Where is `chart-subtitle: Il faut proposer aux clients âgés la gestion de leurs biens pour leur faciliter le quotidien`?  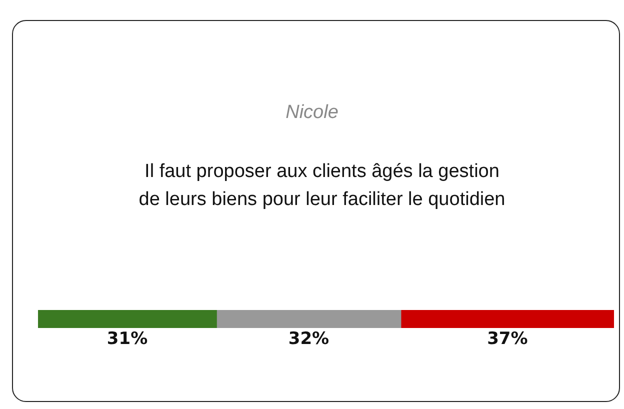 chart-subtitle: Il faut proposer aux clients âgés la gestion de leurs biens pour leur faciliter le quotidien is located at coordinates (322, 186).